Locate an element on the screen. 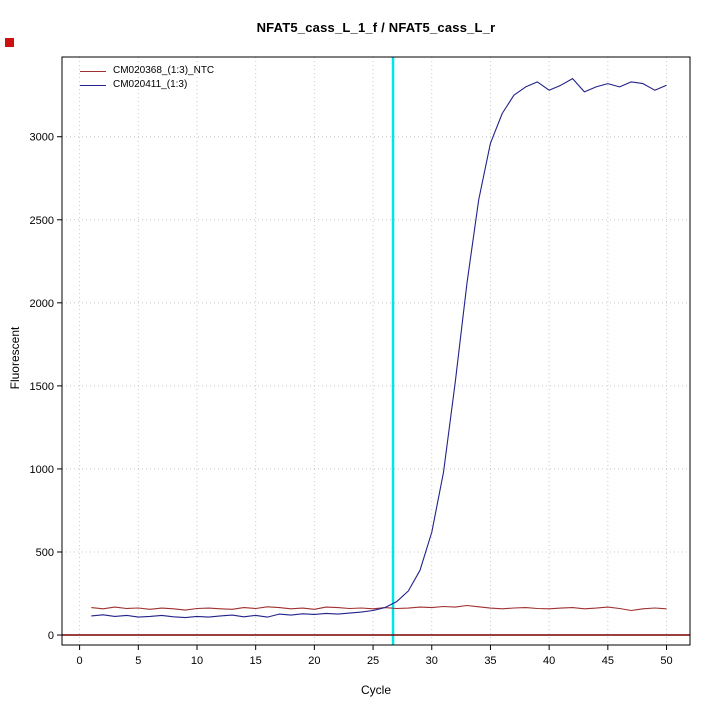 Image resolution: width=720 pixels, height=720 pixels. chart-title: NFAT5_cass_L_1_f / NFAT5_cass_L_r is located at coordinates (376, 27).